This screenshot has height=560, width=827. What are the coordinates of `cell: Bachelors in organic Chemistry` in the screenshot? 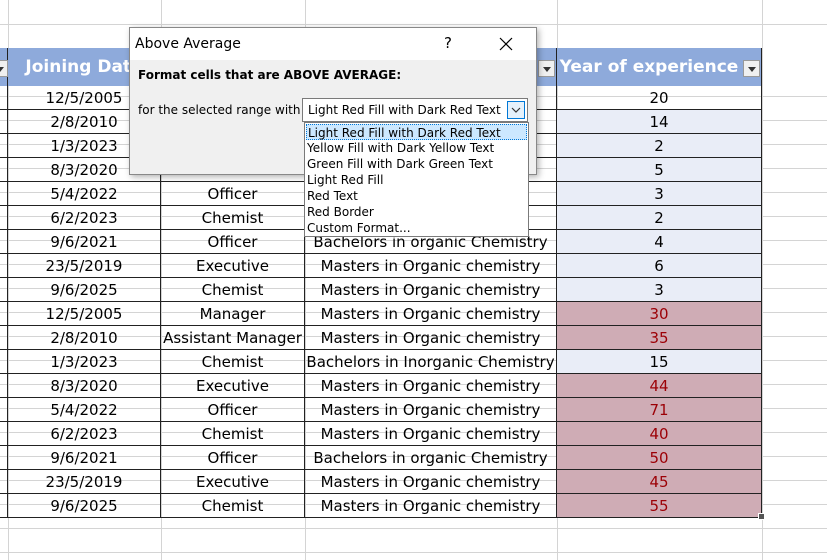 It's located at (431, 458).